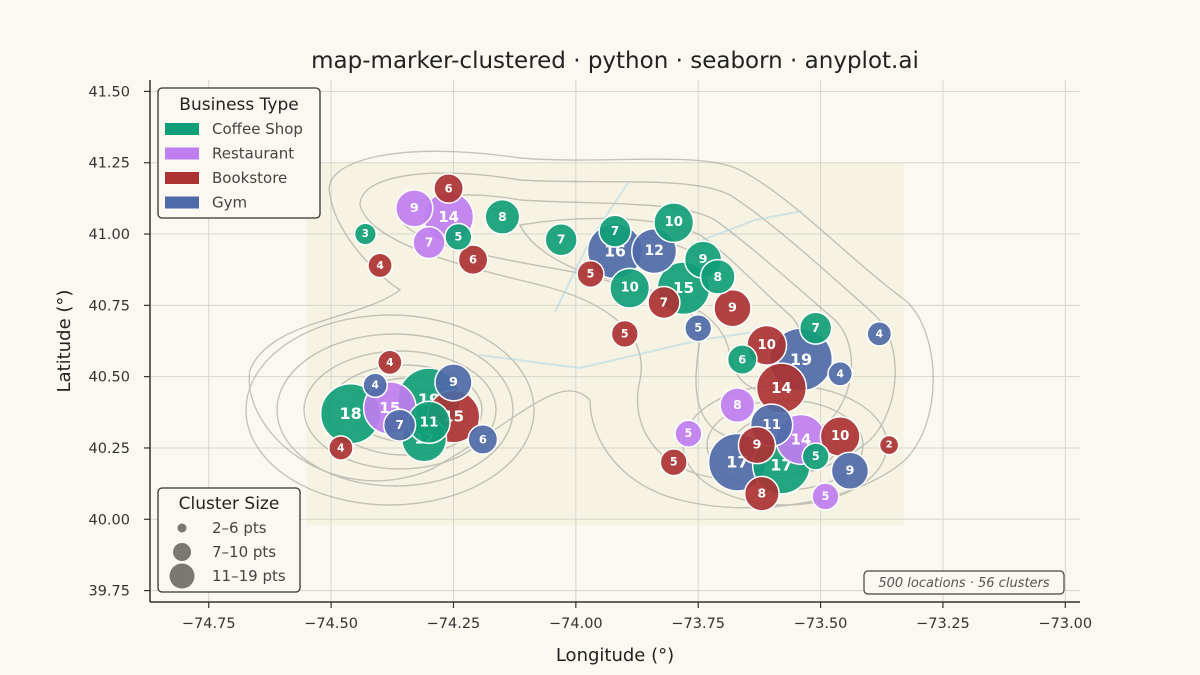 The image size is (1200, 675). What do you see at coordinates (429, 422) in the screenshot?
I see `cluster-count-label: 11` at bounding box center [429, 422].